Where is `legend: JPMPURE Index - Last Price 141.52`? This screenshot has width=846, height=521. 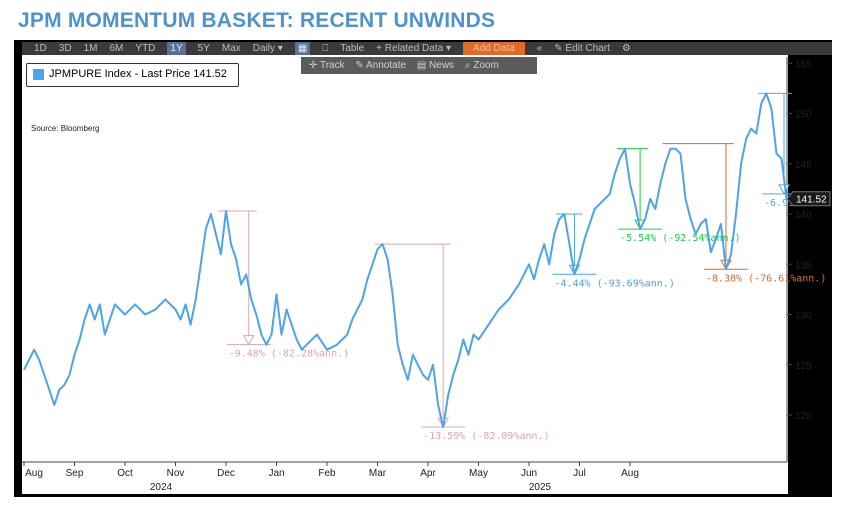
legend: JPMPURE Index - Last Price 141.52 is located at coordinates (132, 75).